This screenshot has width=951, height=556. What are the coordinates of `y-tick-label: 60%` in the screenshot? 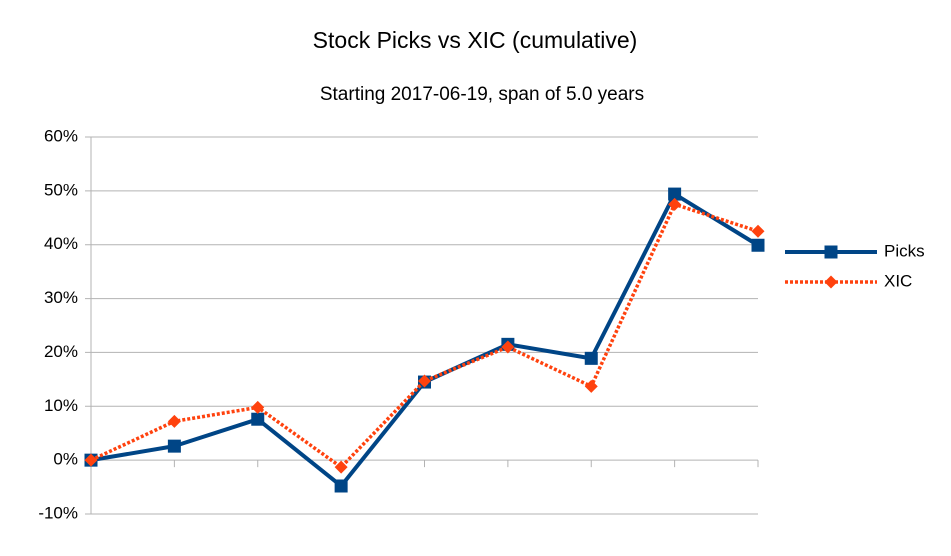 It's located at (61, 135).